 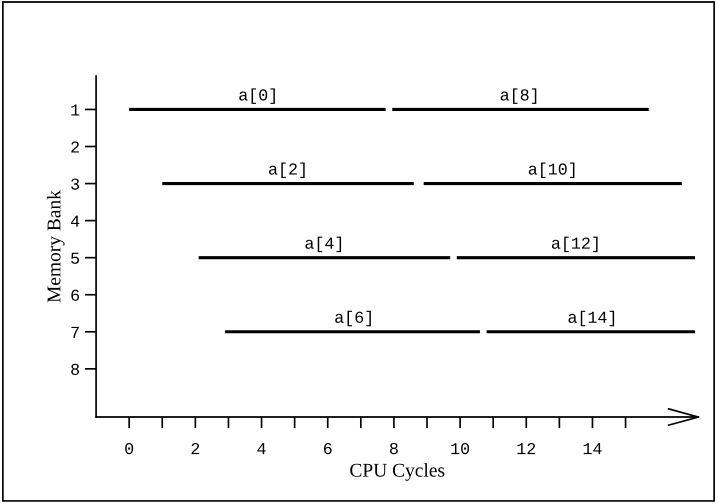 I want to click on x-tick-label: 0, so click(x=129, y=448).